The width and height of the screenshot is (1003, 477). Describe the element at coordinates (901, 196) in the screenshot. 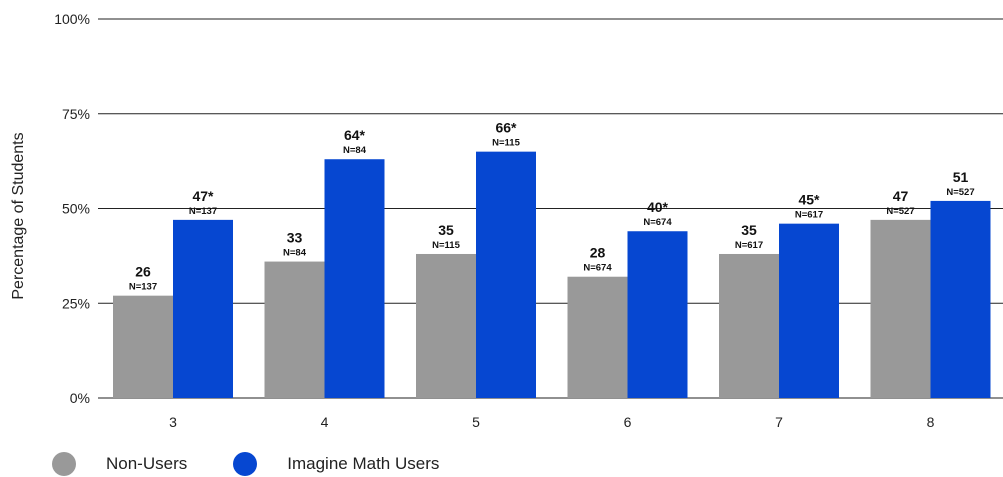

I see `value-label-non-users-grade-8: 47` at that location.